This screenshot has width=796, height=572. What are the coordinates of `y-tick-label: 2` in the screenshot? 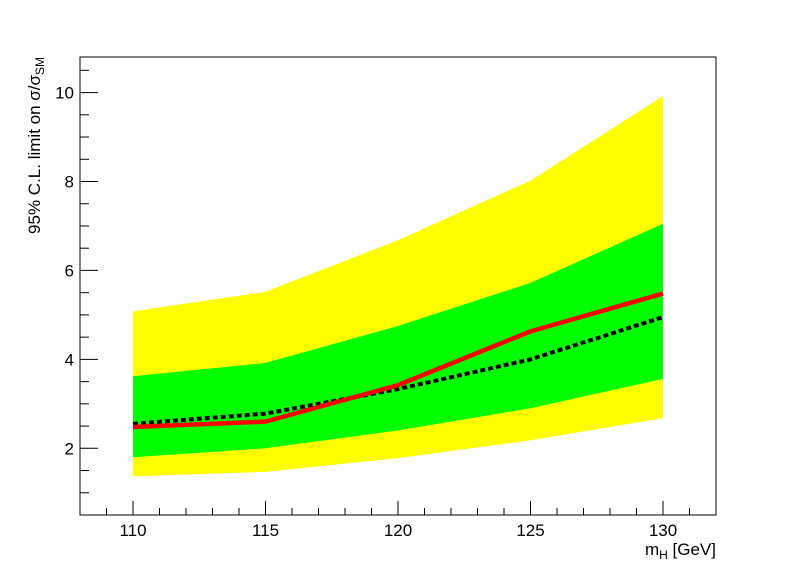 It's located at (69, 448).